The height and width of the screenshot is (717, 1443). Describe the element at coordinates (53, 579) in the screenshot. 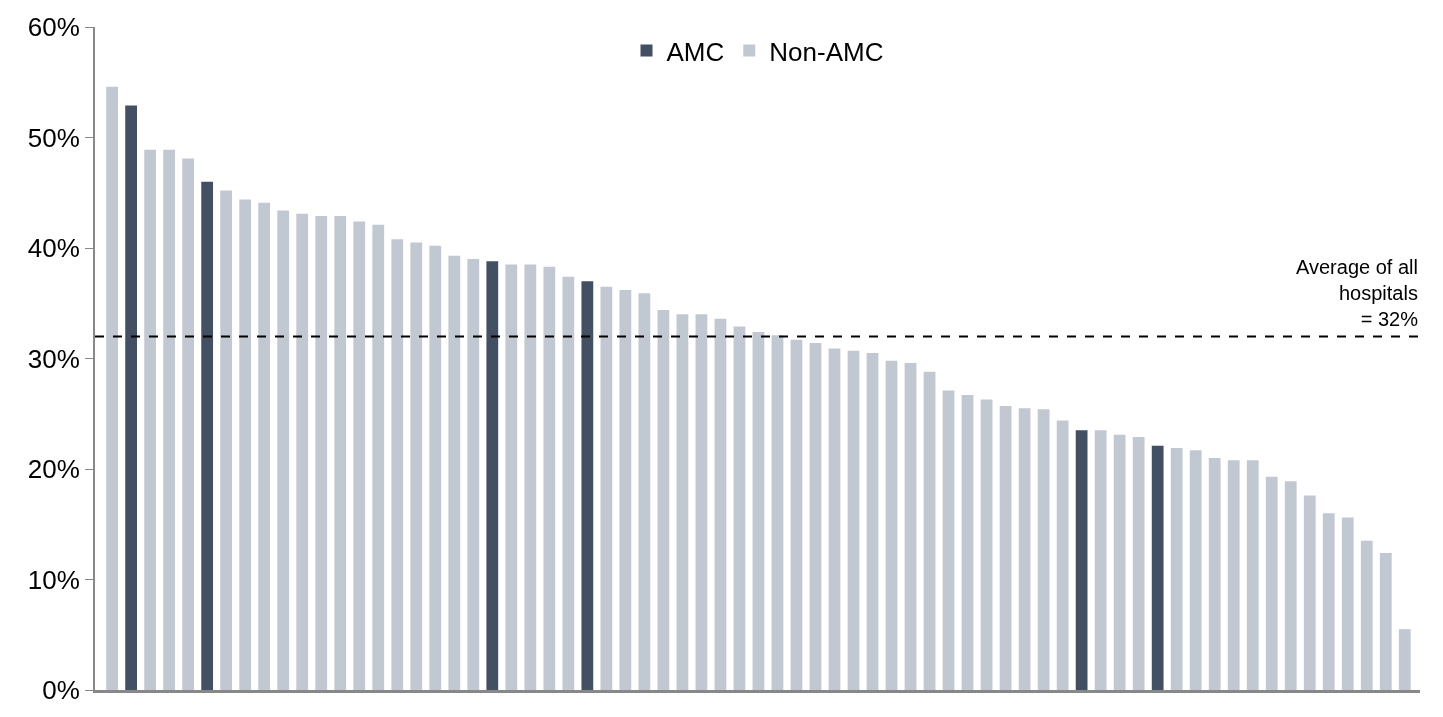

I see `y-tick-label: 10%` at that location.